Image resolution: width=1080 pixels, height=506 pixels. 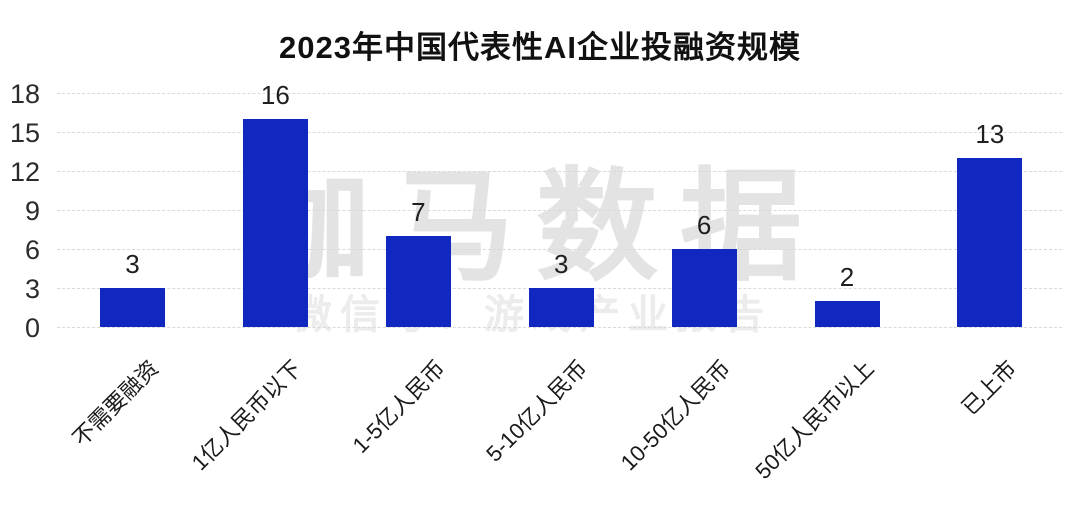 What do you see at coordinates (814, 419) in the screenshot?
I see `x-axis-label: 50亿人民币以上` at bounding box center [814, 419].